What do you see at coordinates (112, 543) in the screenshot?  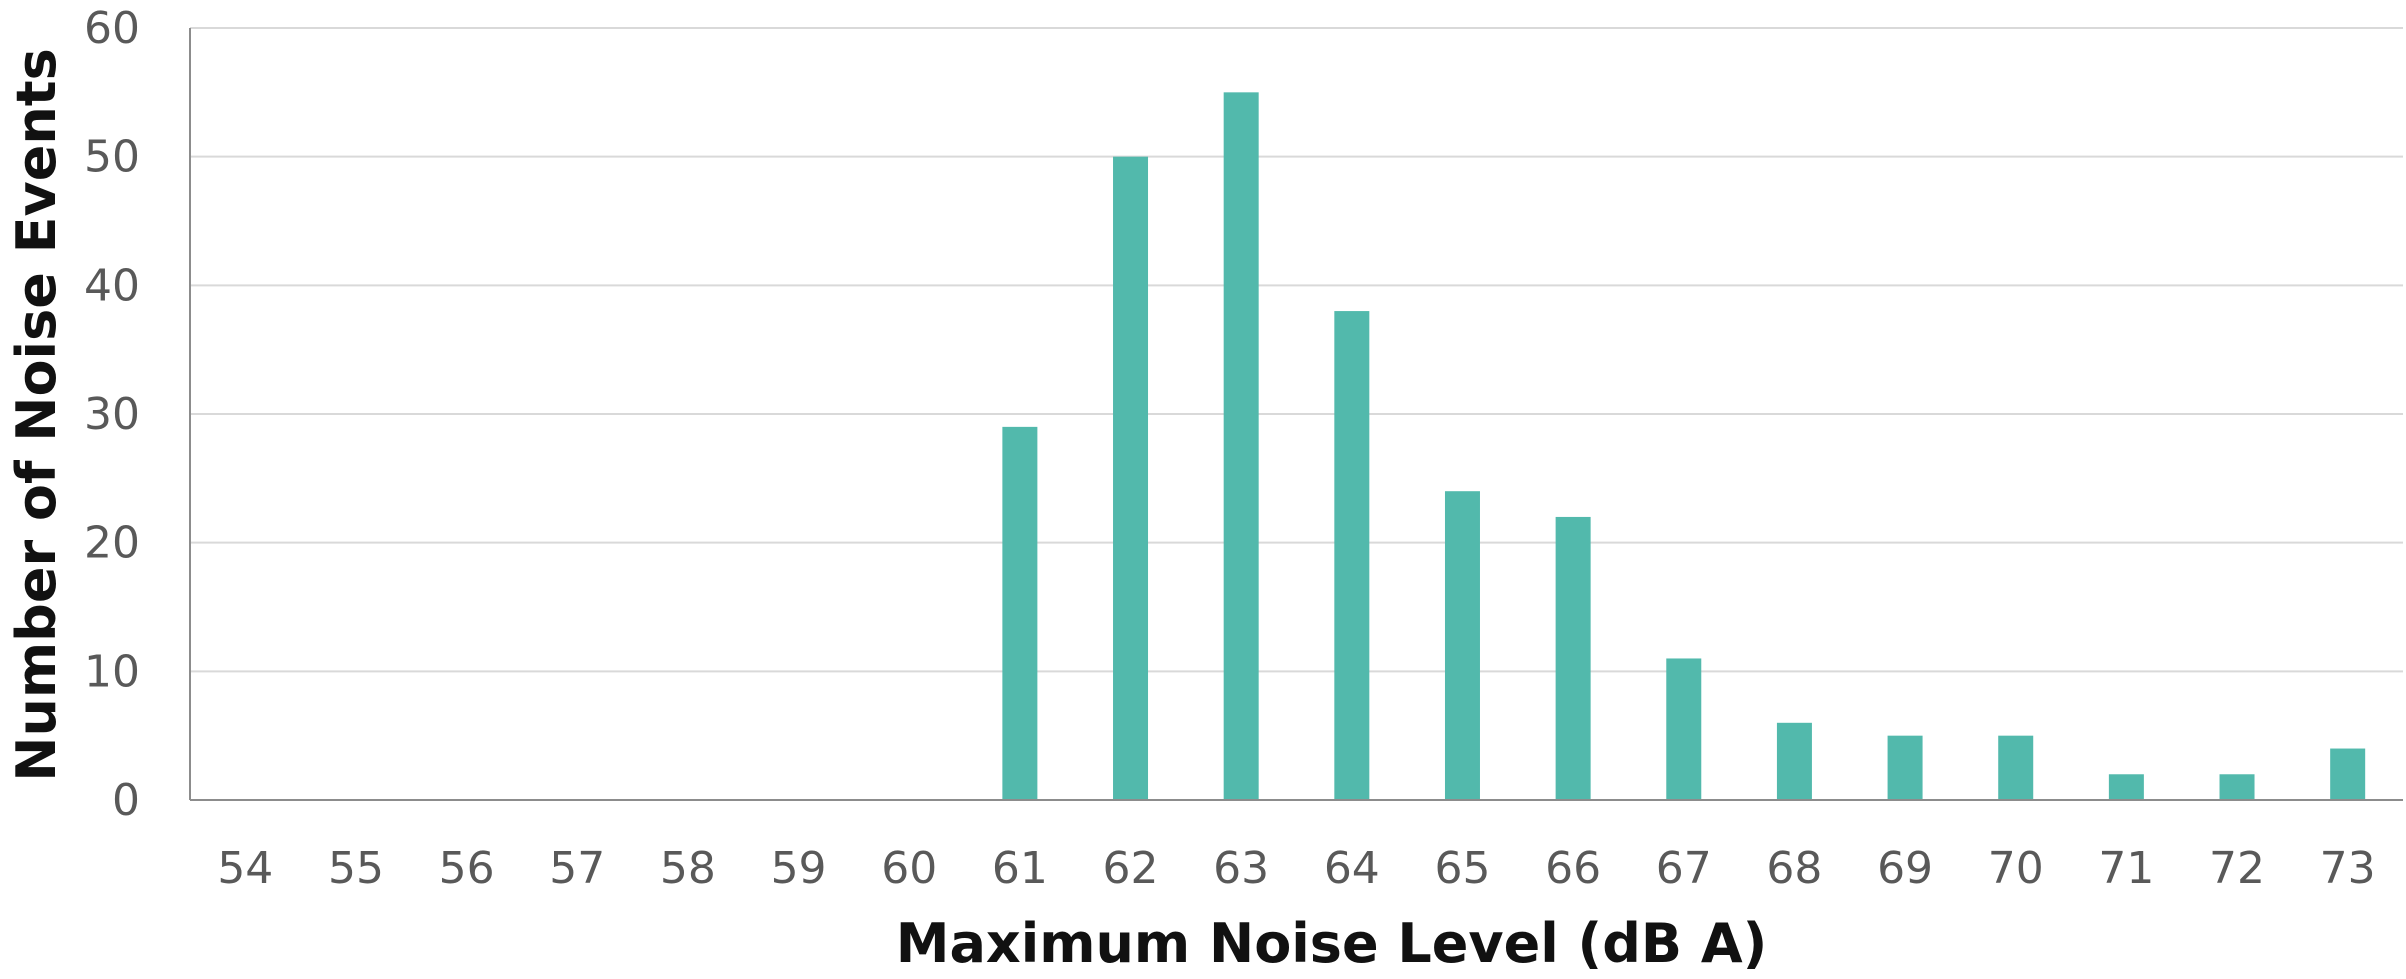 I see `y-tick-label: 20` at bounding box center [112, 543].